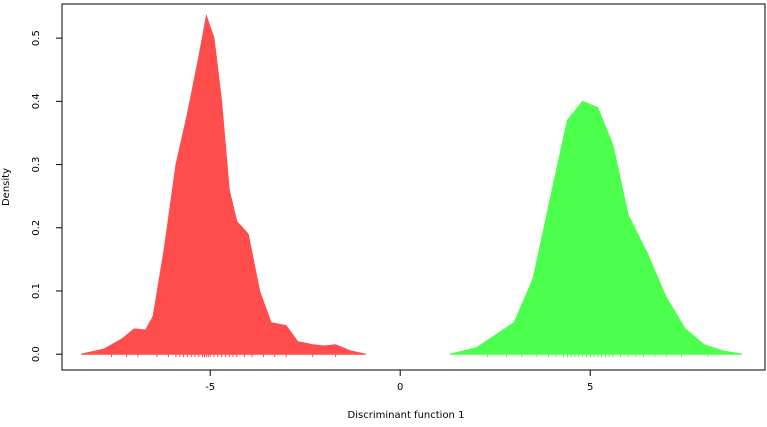  Describe the element at coordinates (406, 415) in the screenshot. I see `x-axis-label: Discriminant function 1` at that location.